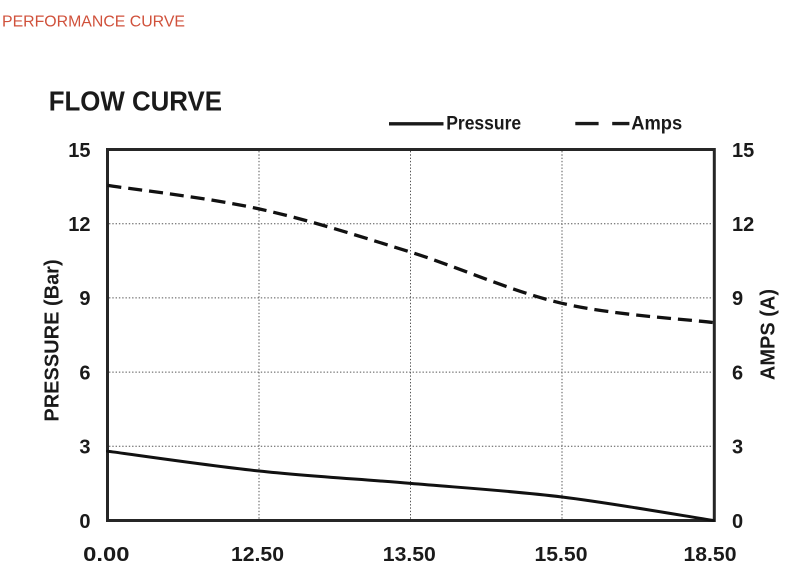 This screenshot has width=799, height=575. Describe the element at coordinates (483, 124) in the screenshot. I see `svg-text: Pressure` at that location.